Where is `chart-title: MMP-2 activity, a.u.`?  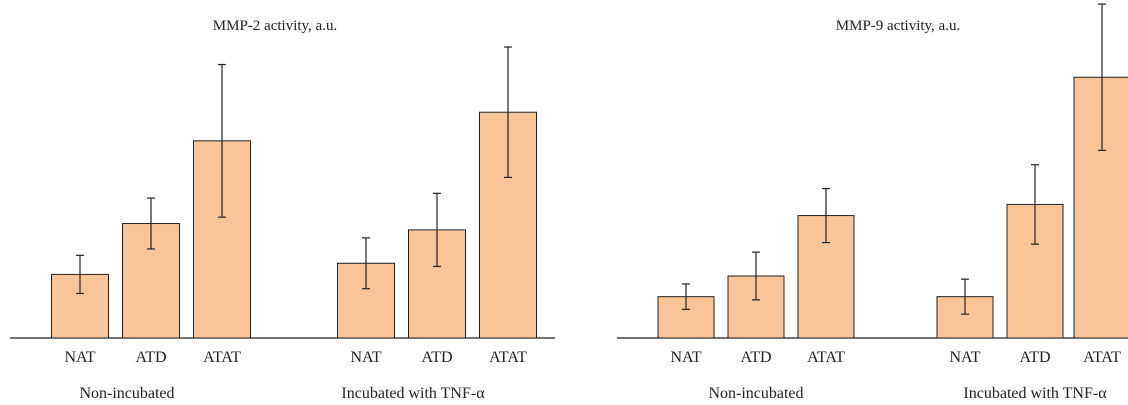 chart-title: MMP-2 activity, a.u. is located at coordinates (275, 26).